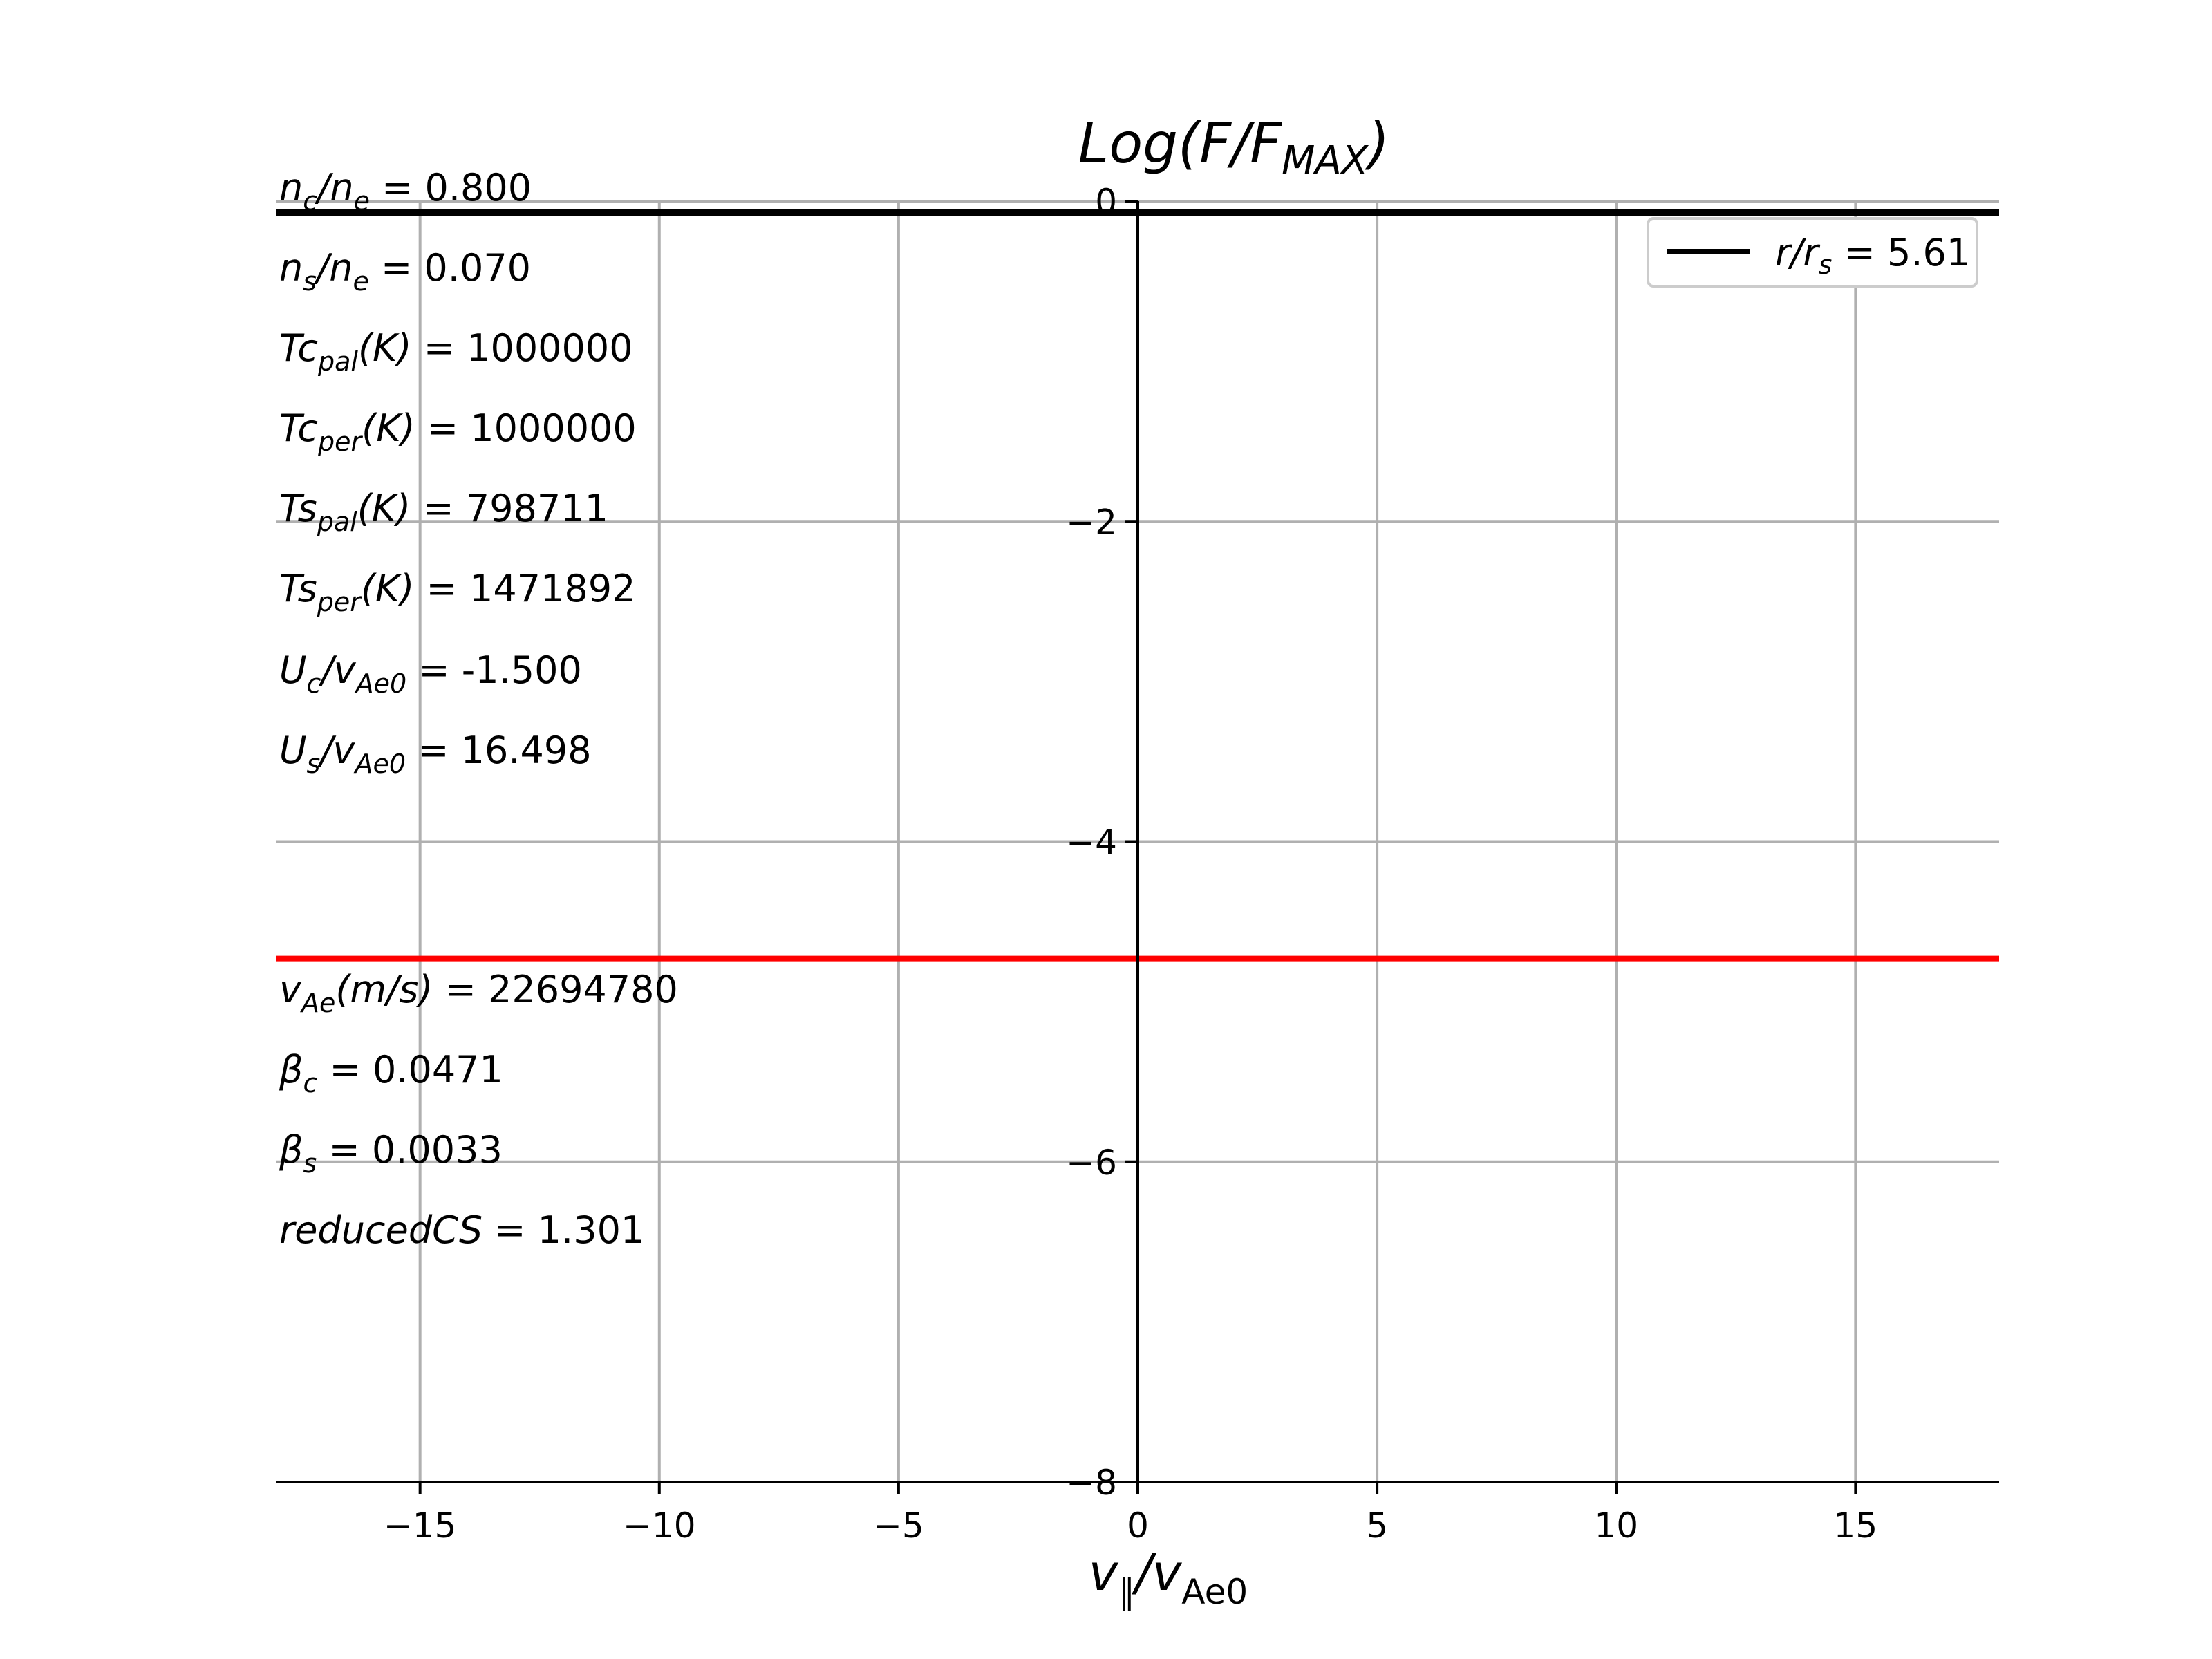 The width and height of the screenshot is (2212, 1659). I want to click on parameter-annotation: vAe(m/s) = 22694780, so click(479, 993).